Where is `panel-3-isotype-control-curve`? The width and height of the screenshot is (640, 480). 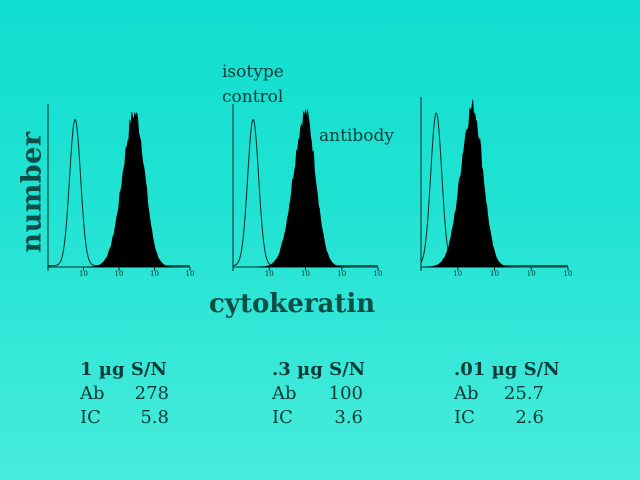 panel-3-isotype-control-curve is located at coordinates (494, 189).